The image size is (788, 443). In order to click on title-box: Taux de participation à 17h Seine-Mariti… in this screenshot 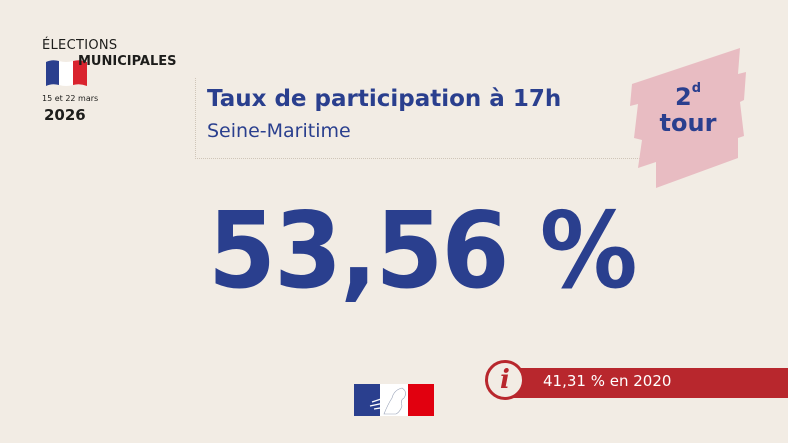, I will do `click(430, 118)`.